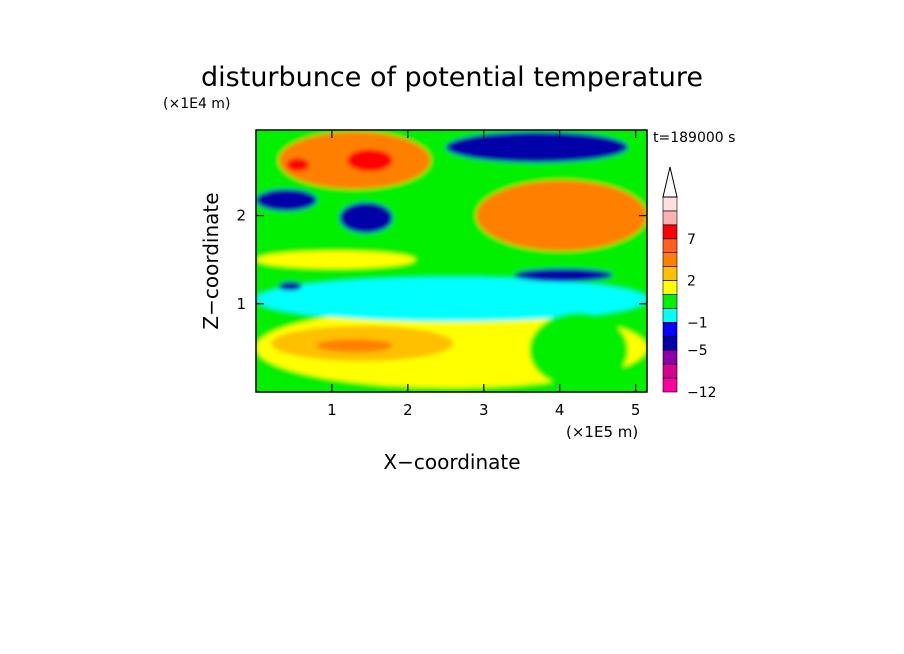 This screenshot has height=654, width=904. I want to click on time-label: t=189000 s, so click(694, 138).